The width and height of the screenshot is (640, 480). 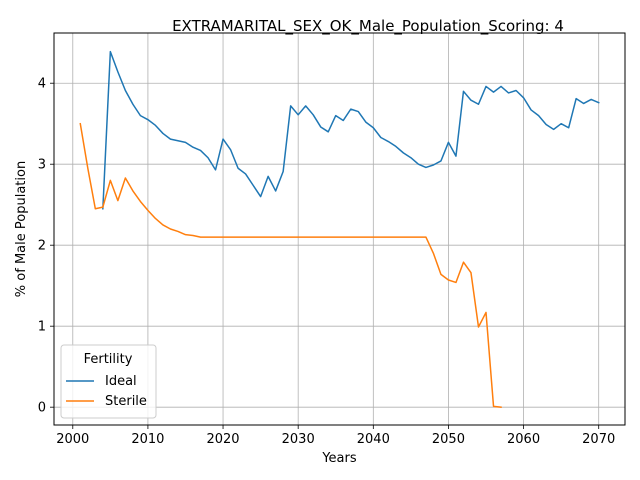 I want to click on y-tick-label: 1, so click(x=42, y=327).